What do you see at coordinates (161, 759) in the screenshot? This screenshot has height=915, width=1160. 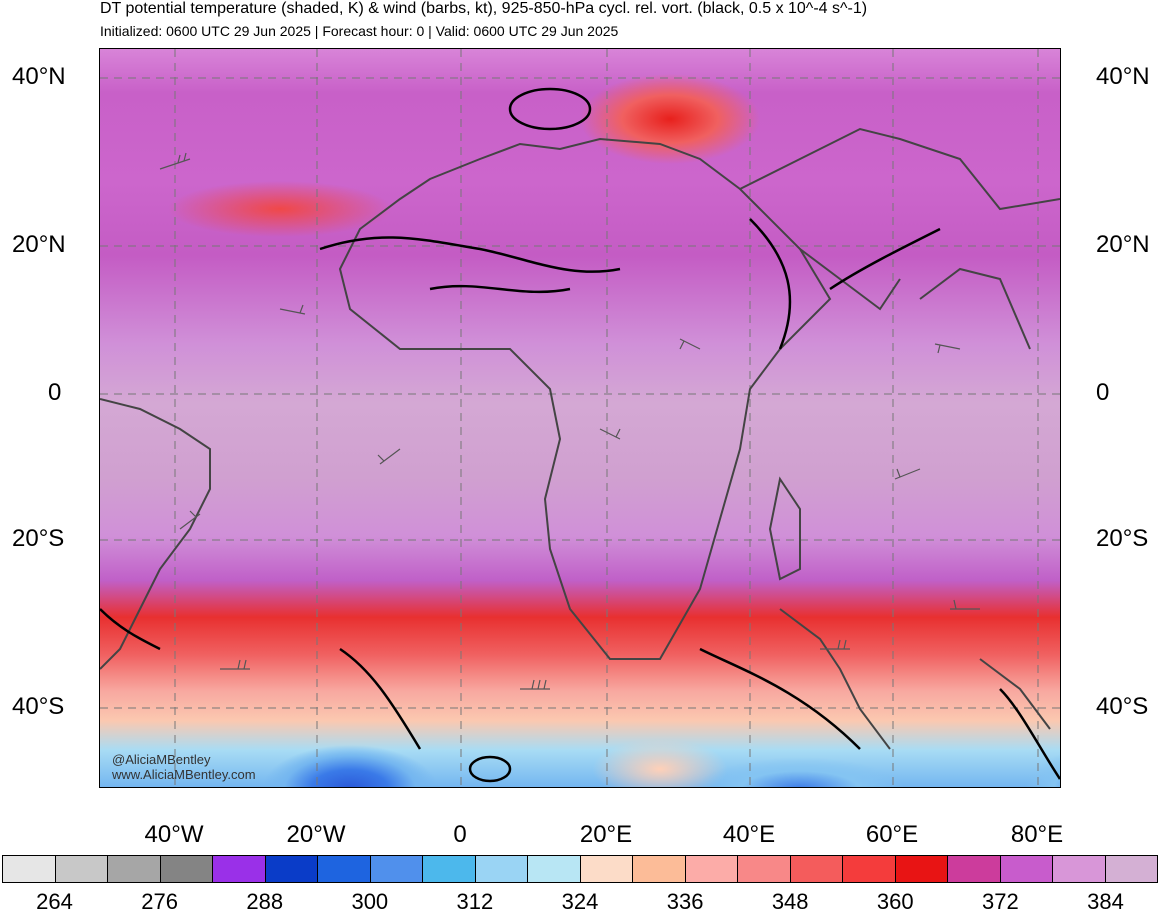 I see `credit-handle: @AliciaMBentley` at bounding box center [161, 759].